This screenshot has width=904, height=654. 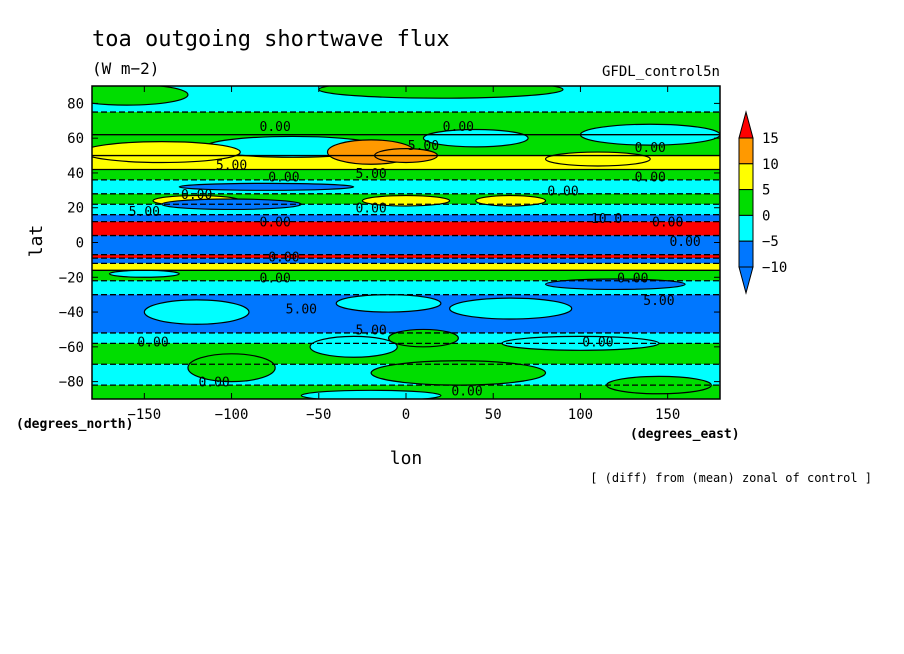 What do you see at coordinates (213, 383) in the screenshot?
I see `contour-label-24: 0.00` at bounding box center [213, 383].